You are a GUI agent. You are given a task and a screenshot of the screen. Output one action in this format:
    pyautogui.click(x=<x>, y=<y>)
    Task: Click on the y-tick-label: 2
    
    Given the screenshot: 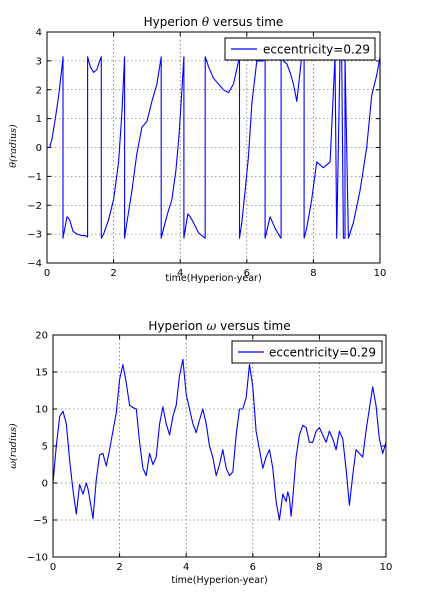 What is the action you would take?
    pyautogui.click(x=39, y=90)
    